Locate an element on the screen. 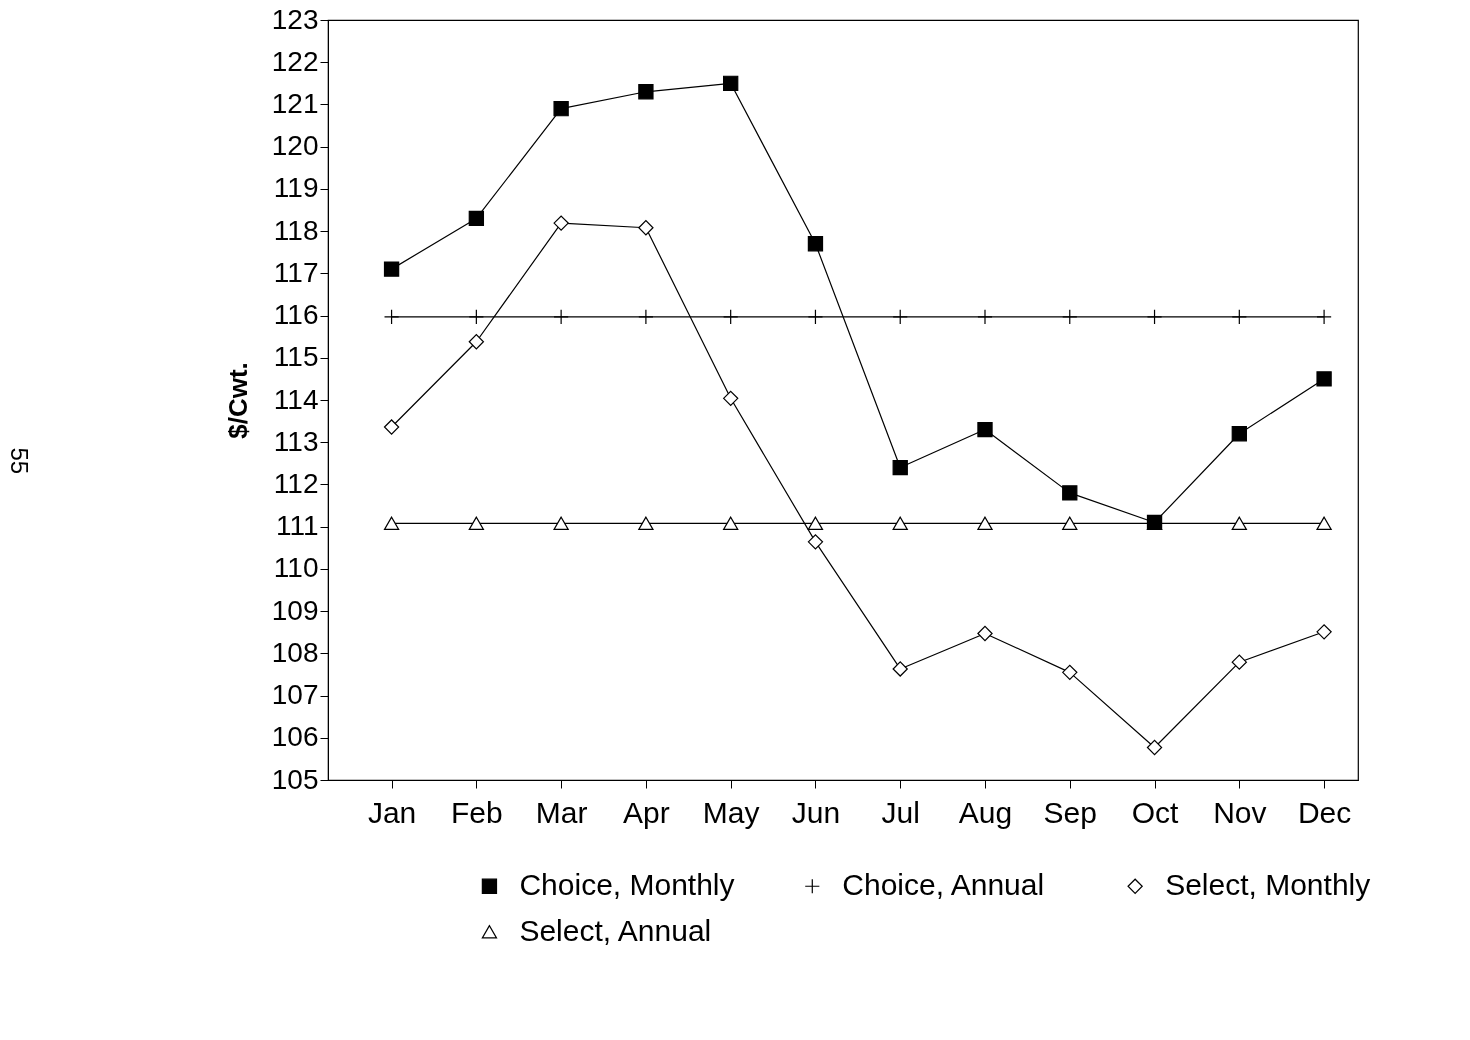 The height and width of the screenshot is (1040, 1470). y-tick-label: 115 is located at coordinates (296, 357).